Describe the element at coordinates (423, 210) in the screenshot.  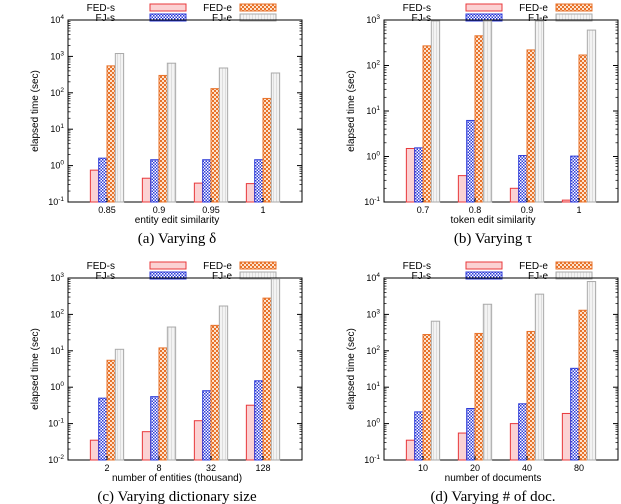
I see `x-tick-label: 0.7` at that location.